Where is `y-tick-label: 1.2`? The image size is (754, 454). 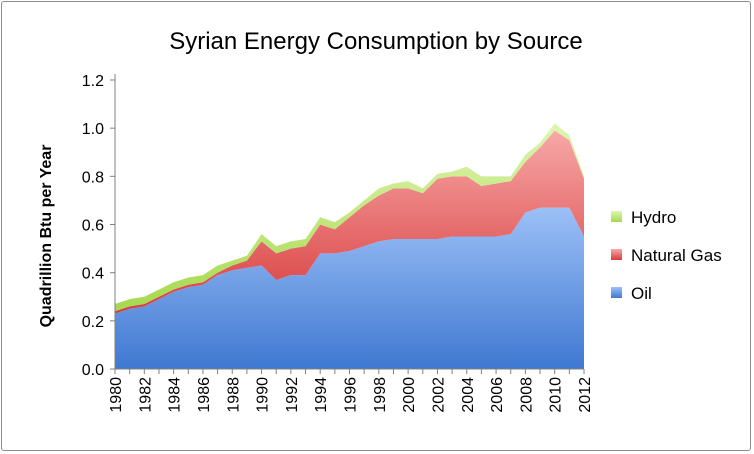 y-tick-label: 1.2 is located at coordinates (93, 81).